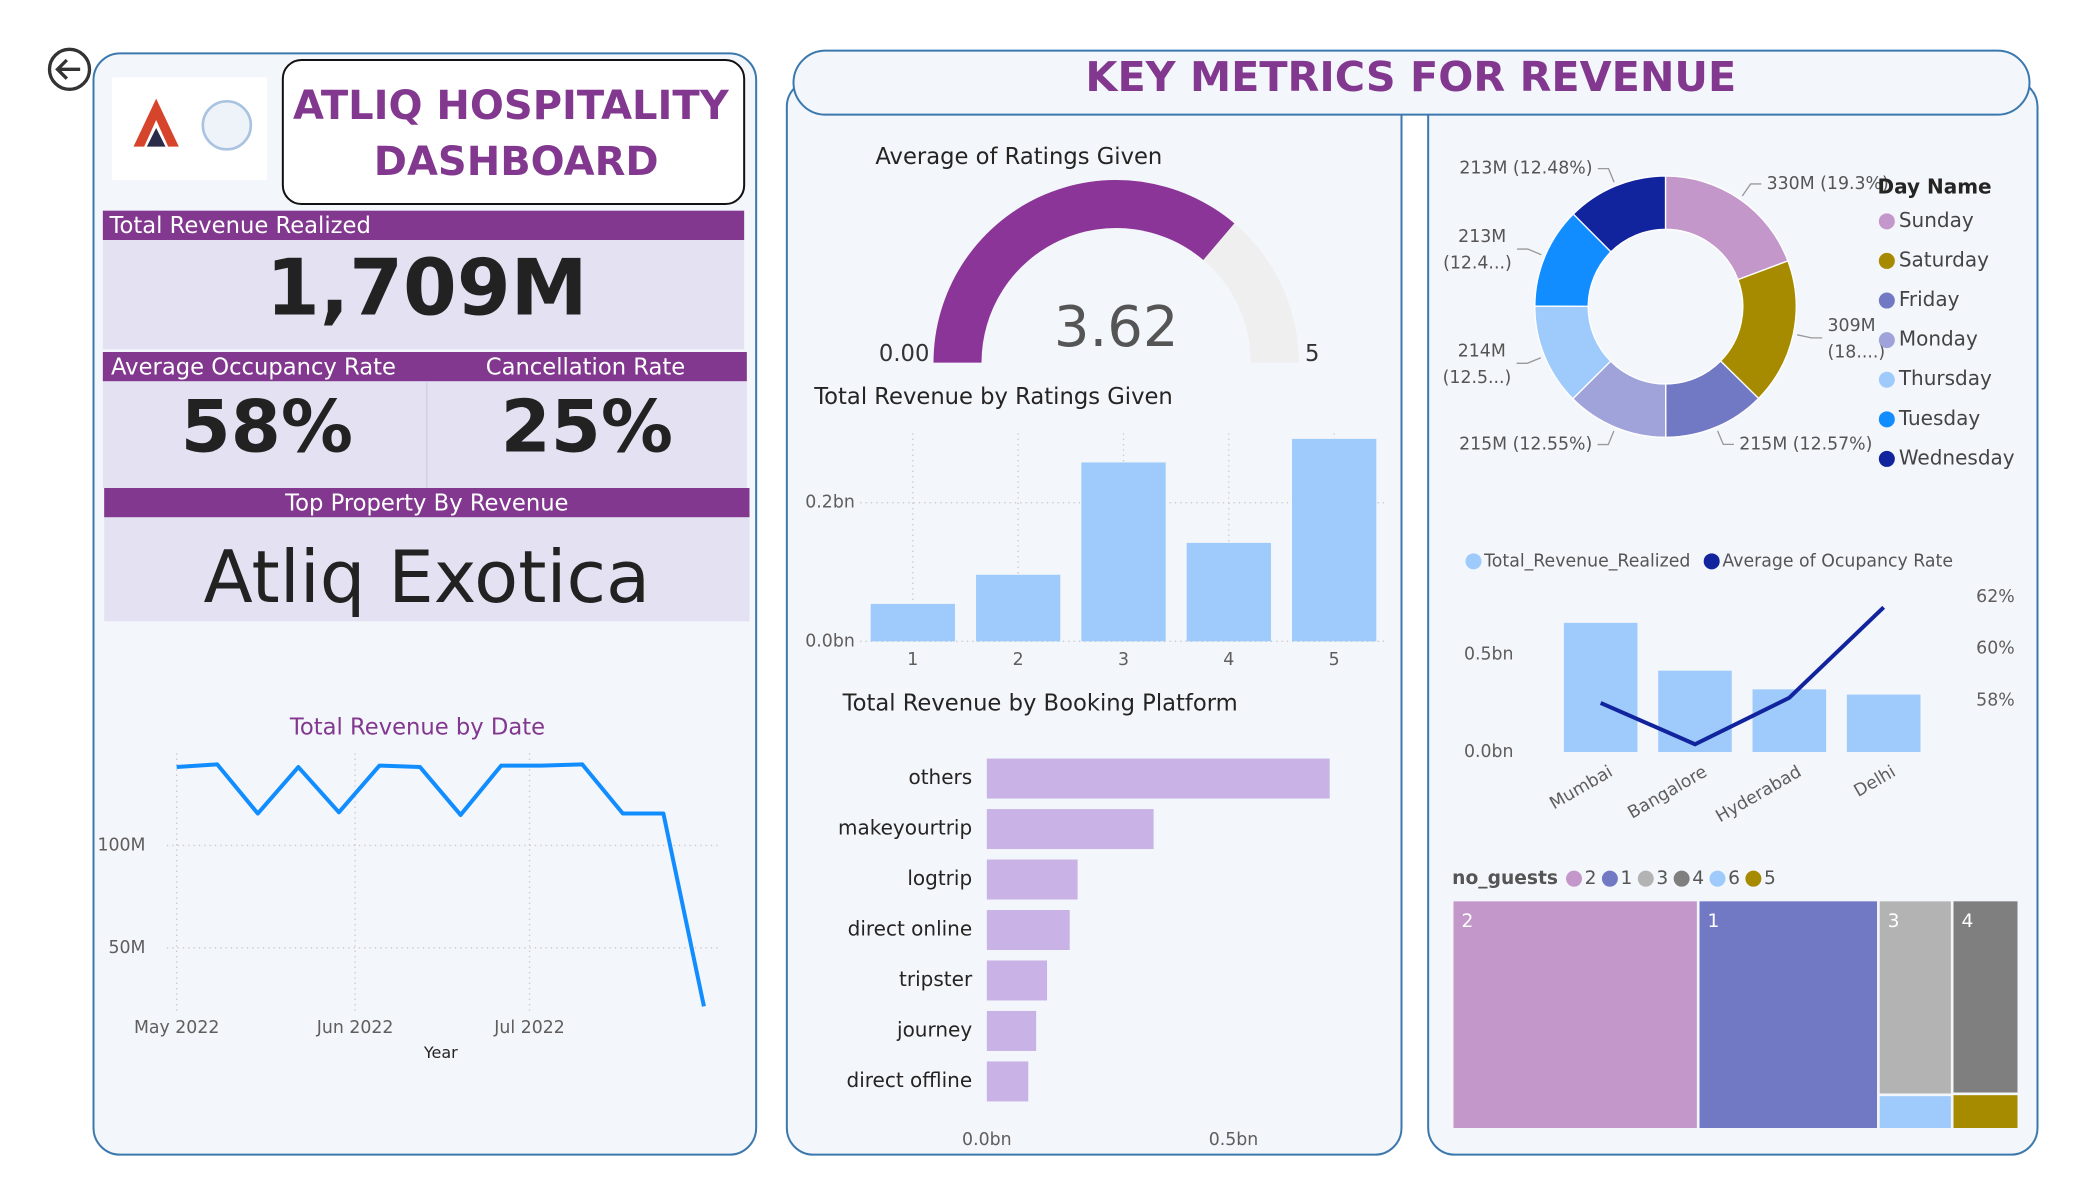  I want to click on data-label: 330M (19.3%), so click(1828, 184).